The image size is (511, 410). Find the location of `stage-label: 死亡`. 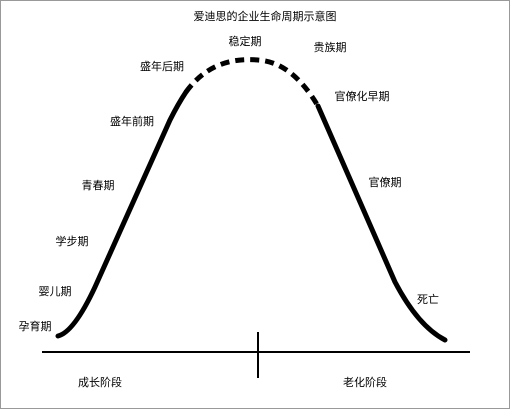

stage-label: 死亡 is located at coordinates (428, 299).